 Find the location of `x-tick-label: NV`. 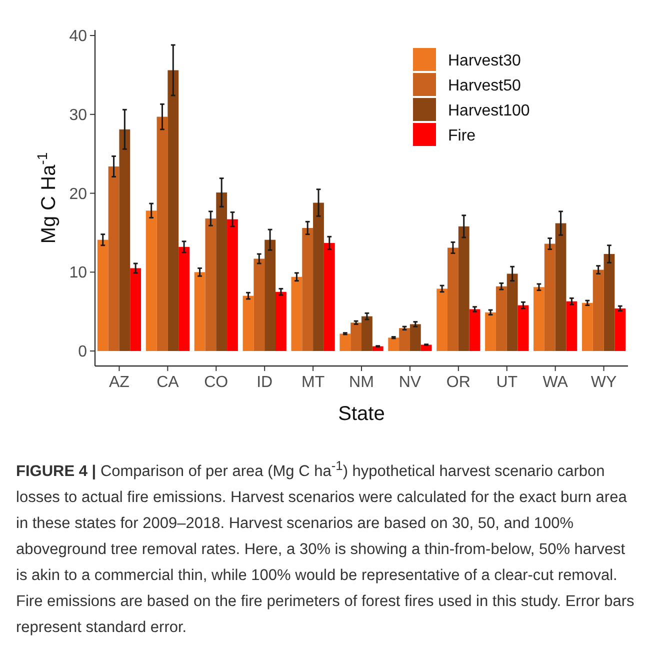

x-tick-label: NV is located at coordinates (410, 382).